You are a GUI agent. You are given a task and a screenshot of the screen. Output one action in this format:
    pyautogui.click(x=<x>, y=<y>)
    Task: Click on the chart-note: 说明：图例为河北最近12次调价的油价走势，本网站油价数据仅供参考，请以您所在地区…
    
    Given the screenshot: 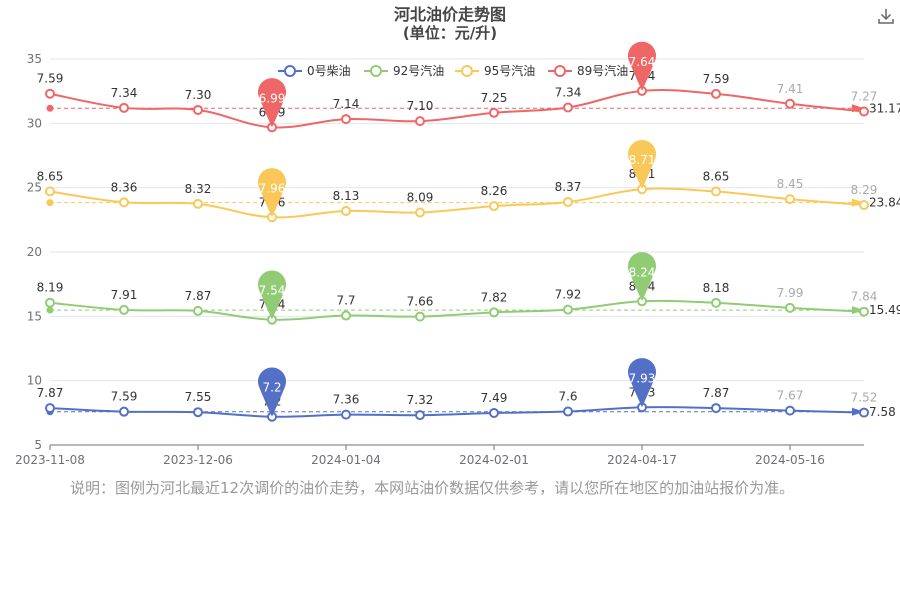 What is the action you would take?
    pyautogui.click(x=432, y=488)
    